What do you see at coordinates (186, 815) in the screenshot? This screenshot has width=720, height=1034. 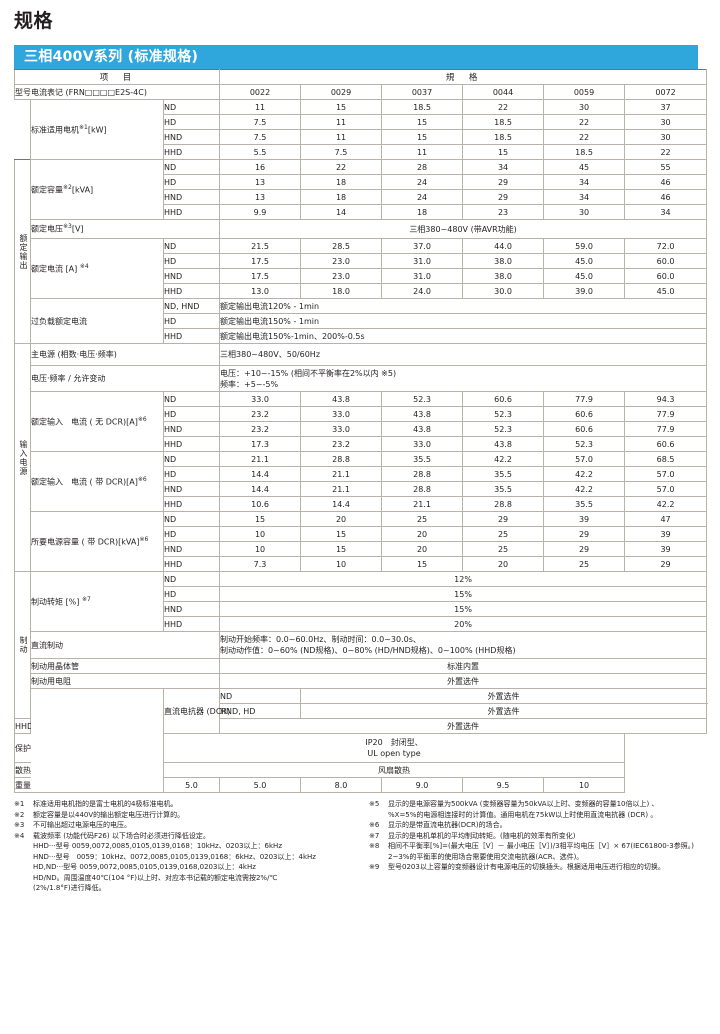 I see `footnote-item: ※2 额定容量是以440V的输出额定电压进行计算的。` at bounding box center [186, 815].